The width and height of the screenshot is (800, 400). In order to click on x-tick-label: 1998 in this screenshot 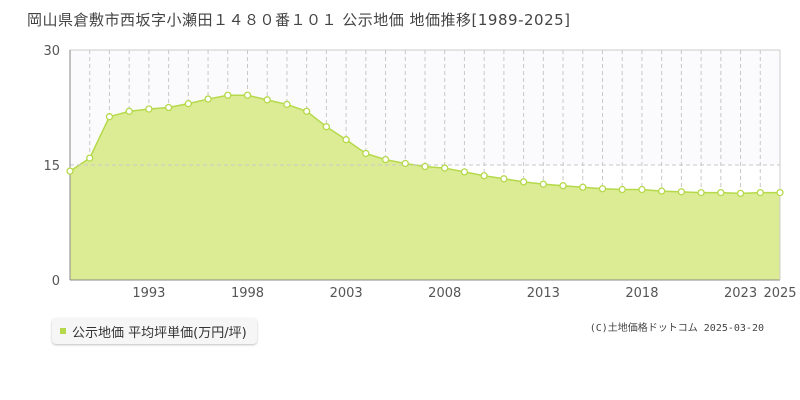, I will do `click(247, 293)`.